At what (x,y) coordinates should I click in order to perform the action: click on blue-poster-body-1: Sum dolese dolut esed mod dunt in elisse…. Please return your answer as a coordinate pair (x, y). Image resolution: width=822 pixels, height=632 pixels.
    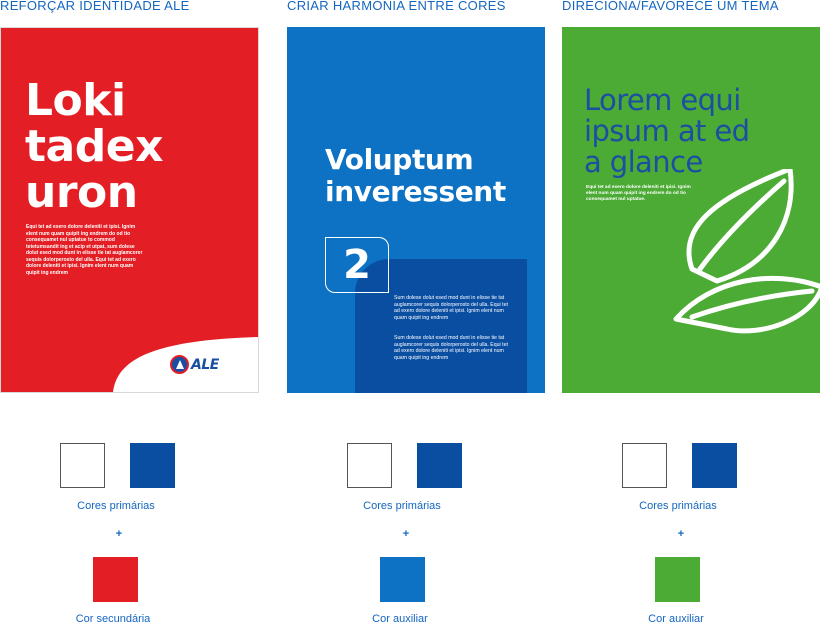
    Looking at the image, I should click on (451, 308).